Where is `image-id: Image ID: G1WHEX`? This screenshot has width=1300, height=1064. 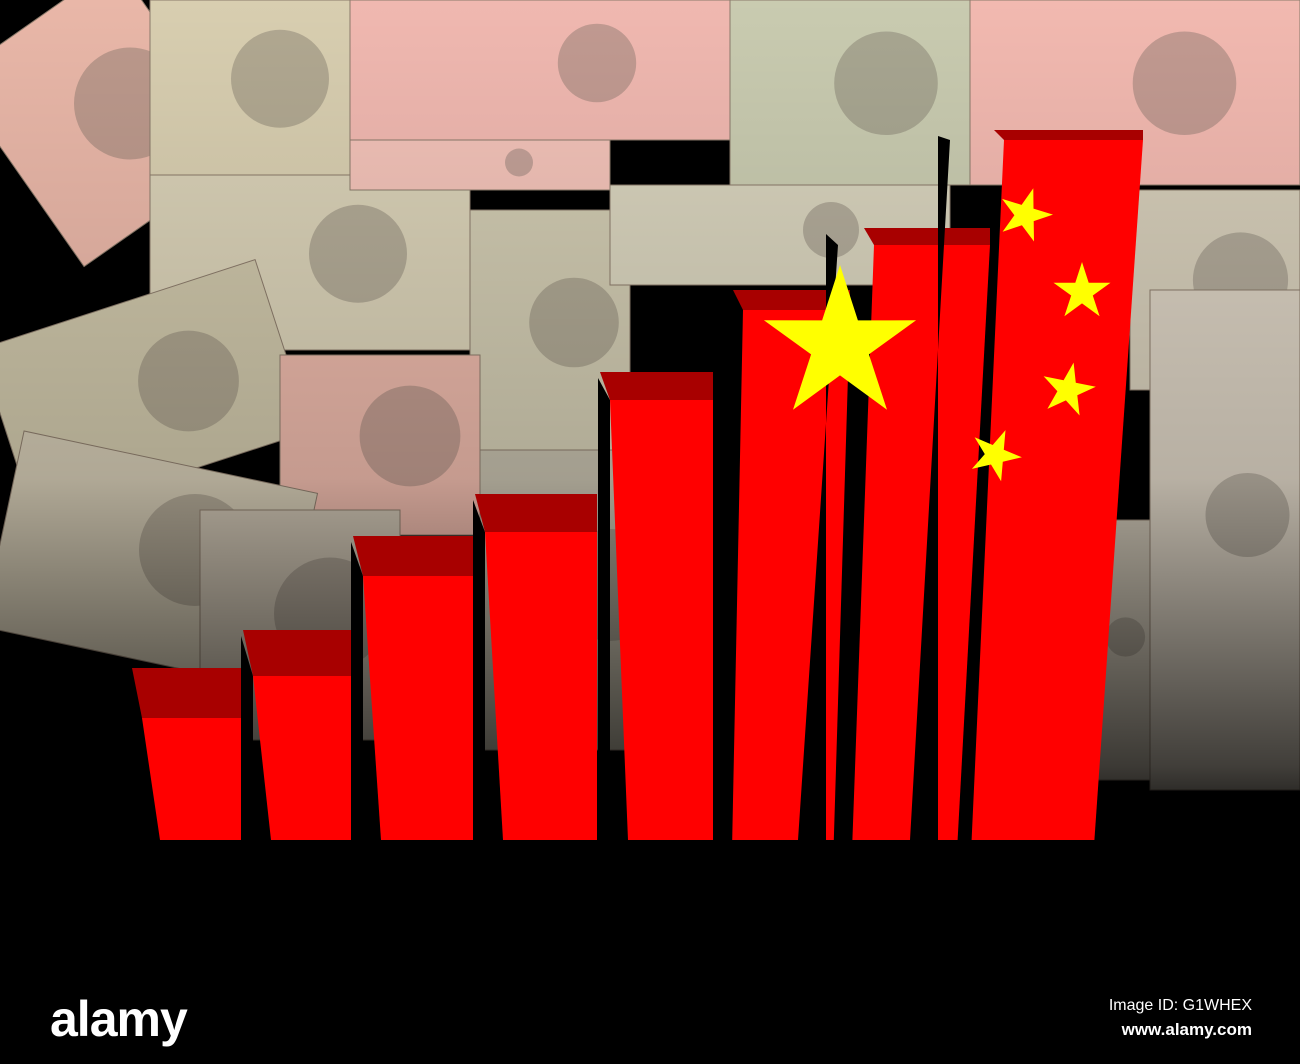 image-id: Image ID: G1WHEX is located at coordinates (1180, 1005).